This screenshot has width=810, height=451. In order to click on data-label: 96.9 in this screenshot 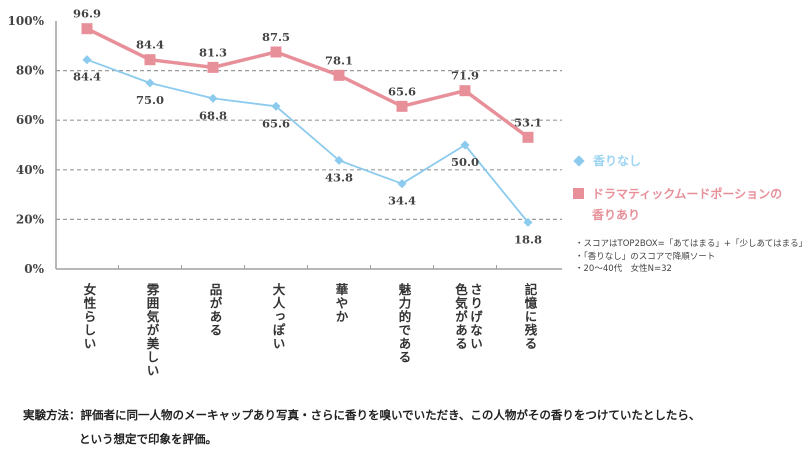, I will do `click(87, 14)`.